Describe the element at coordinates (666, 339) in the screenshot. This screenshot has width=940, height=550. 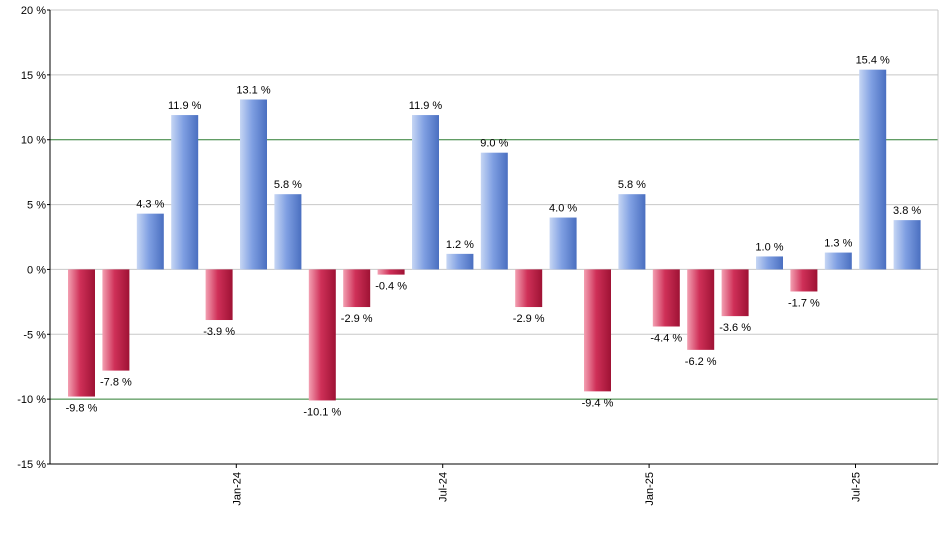
I see `data-label: -4.4 %` at that location.